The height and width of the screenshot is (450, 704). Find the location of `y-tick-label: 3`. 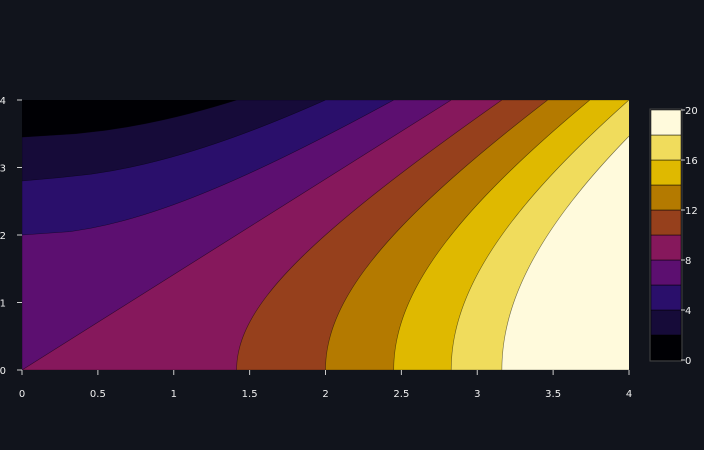

y-tick-label: 3 is located at coordinates (3, 169).